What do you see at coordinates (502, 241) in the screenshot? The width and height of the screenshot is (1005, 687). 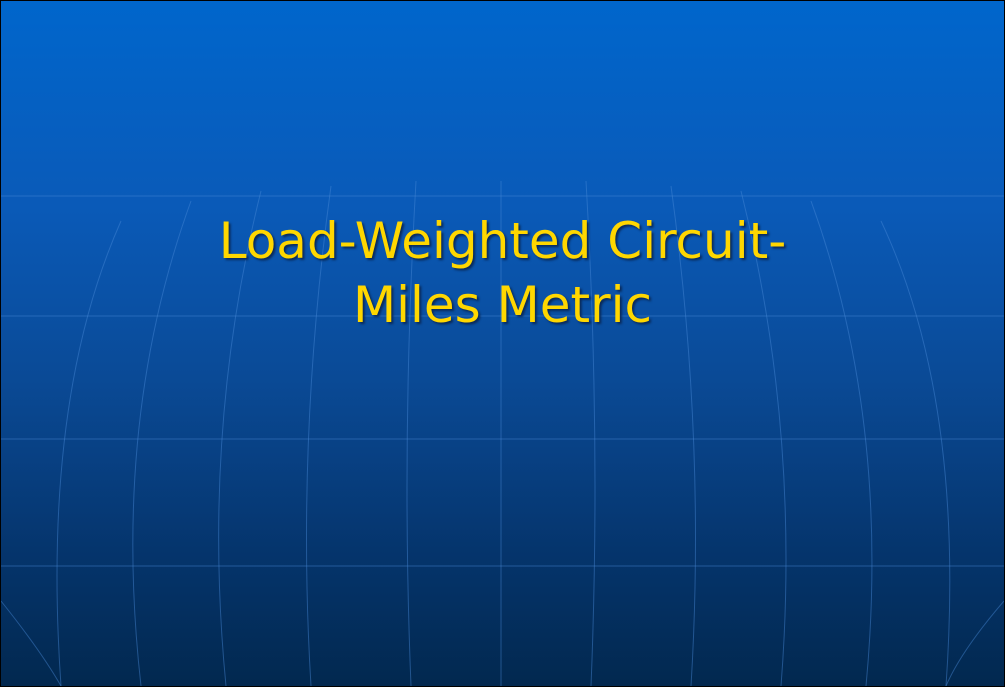 I see `title-line: Load-Weighted Circuit-` at bounding box center [502, 241].